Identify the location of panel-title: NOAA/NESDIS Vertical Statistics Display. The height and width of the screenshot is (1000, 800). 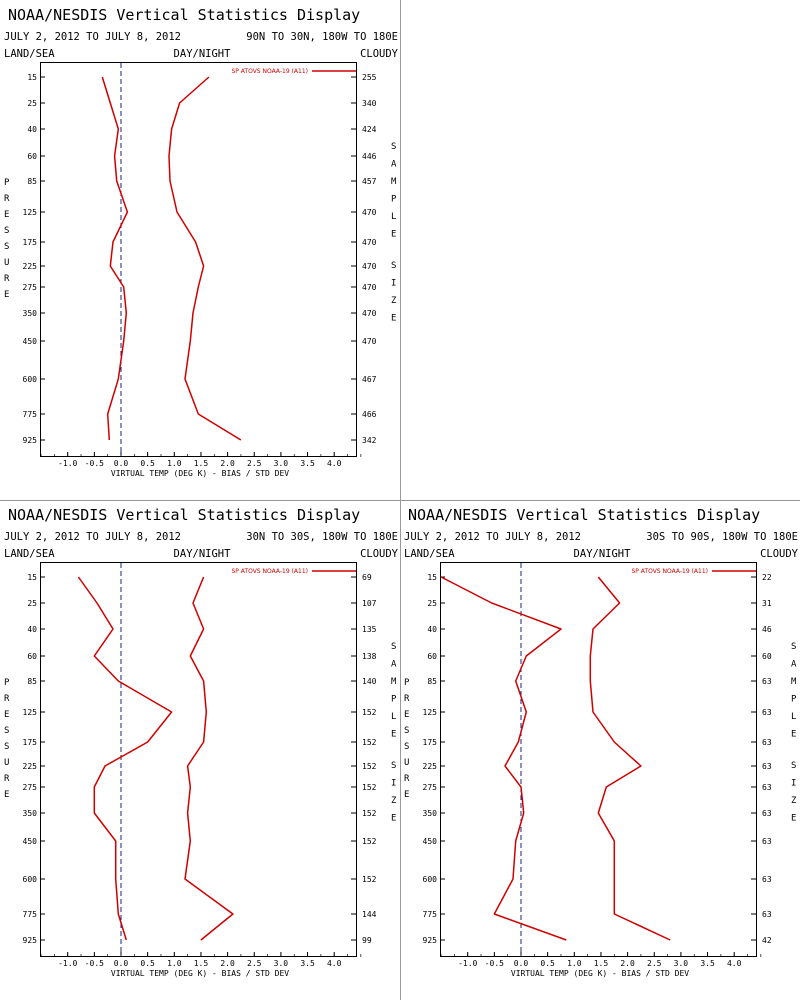
(184, 515).